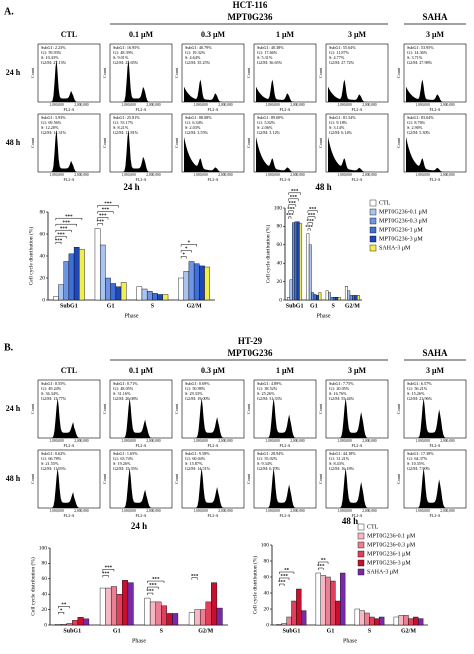  I want to click on gate-stat: G1: 48.39%, so click(123, 52).